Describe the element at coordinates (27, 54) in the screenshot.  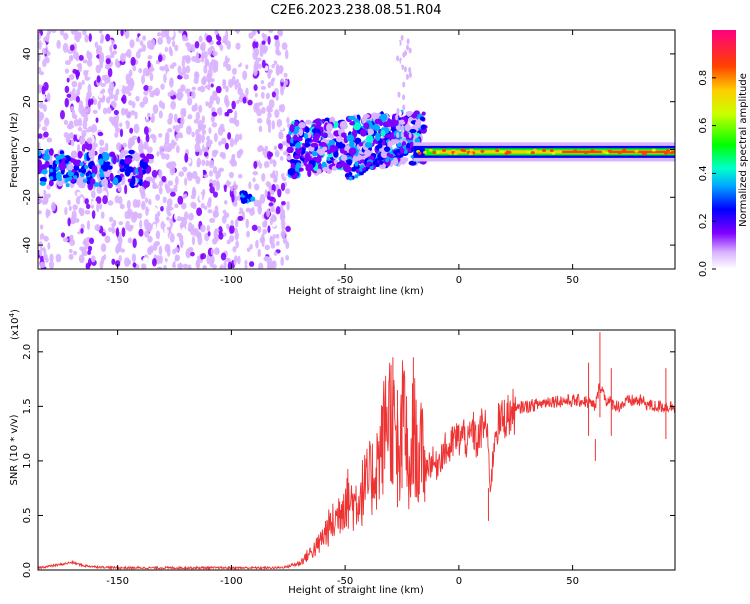
I see `spectrogram-y-tick-label: 40` at that location.